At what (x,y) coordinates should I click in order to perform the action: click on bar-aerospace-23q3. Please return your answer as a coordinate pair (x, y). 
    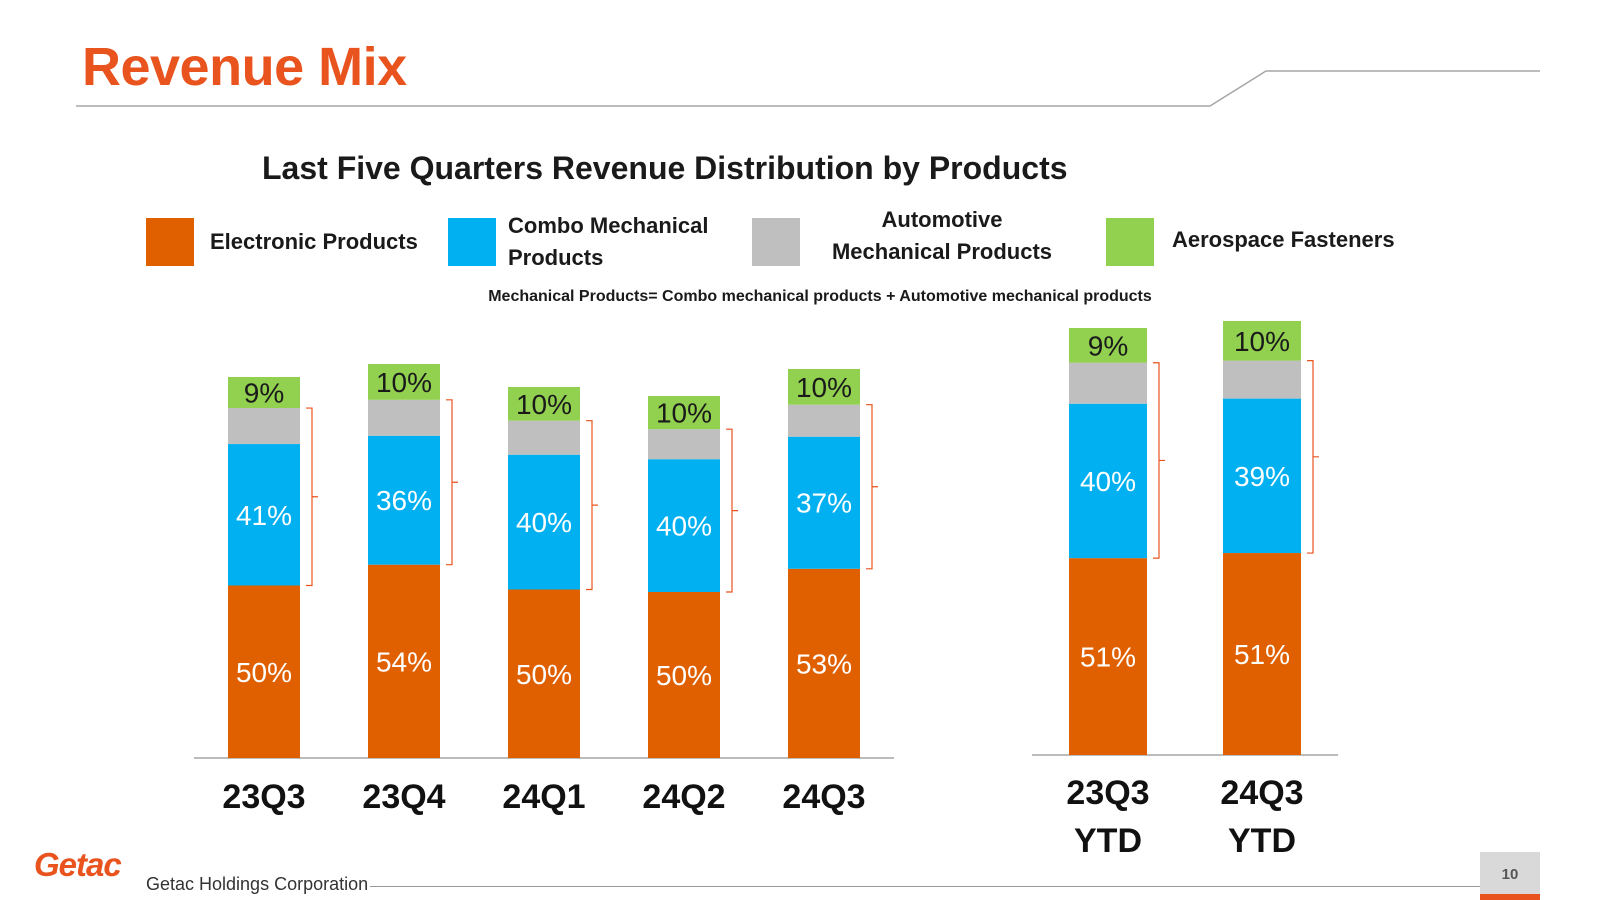
    Looking at the image, I should click on (264, 393).